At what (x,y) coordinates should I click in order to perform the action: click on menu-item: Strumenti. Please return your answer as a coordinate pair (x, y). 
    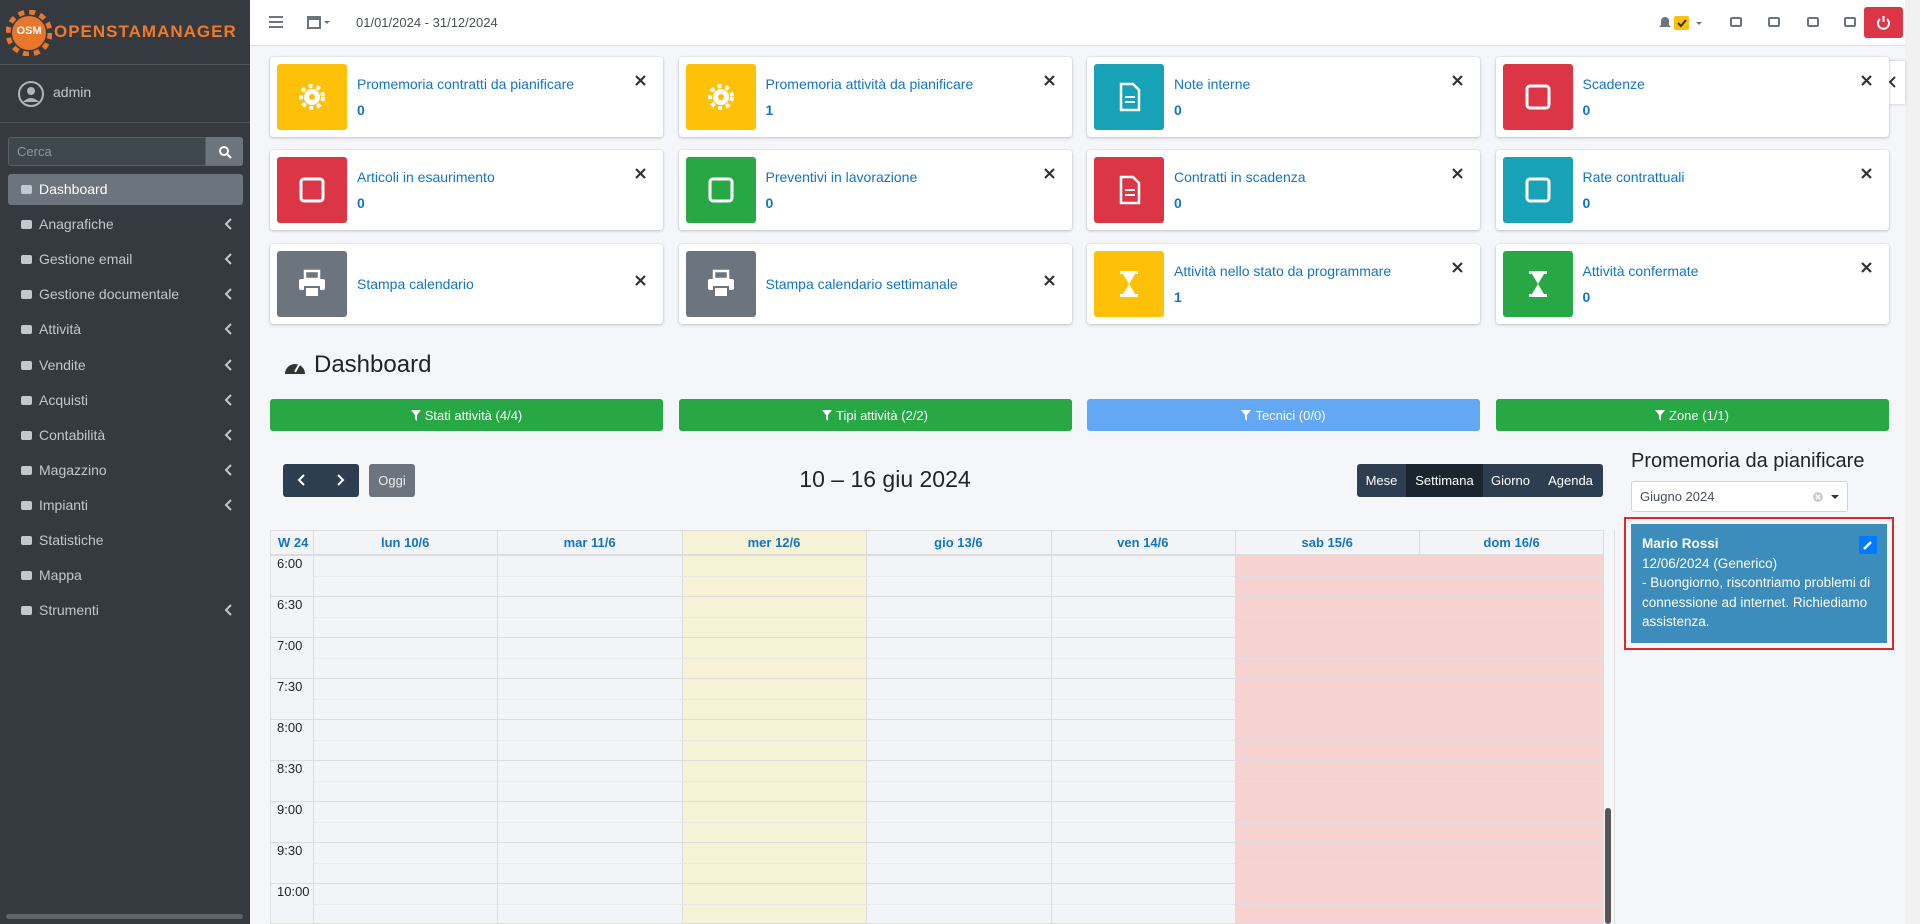
    Looking at the image, I should click on (125, 610).